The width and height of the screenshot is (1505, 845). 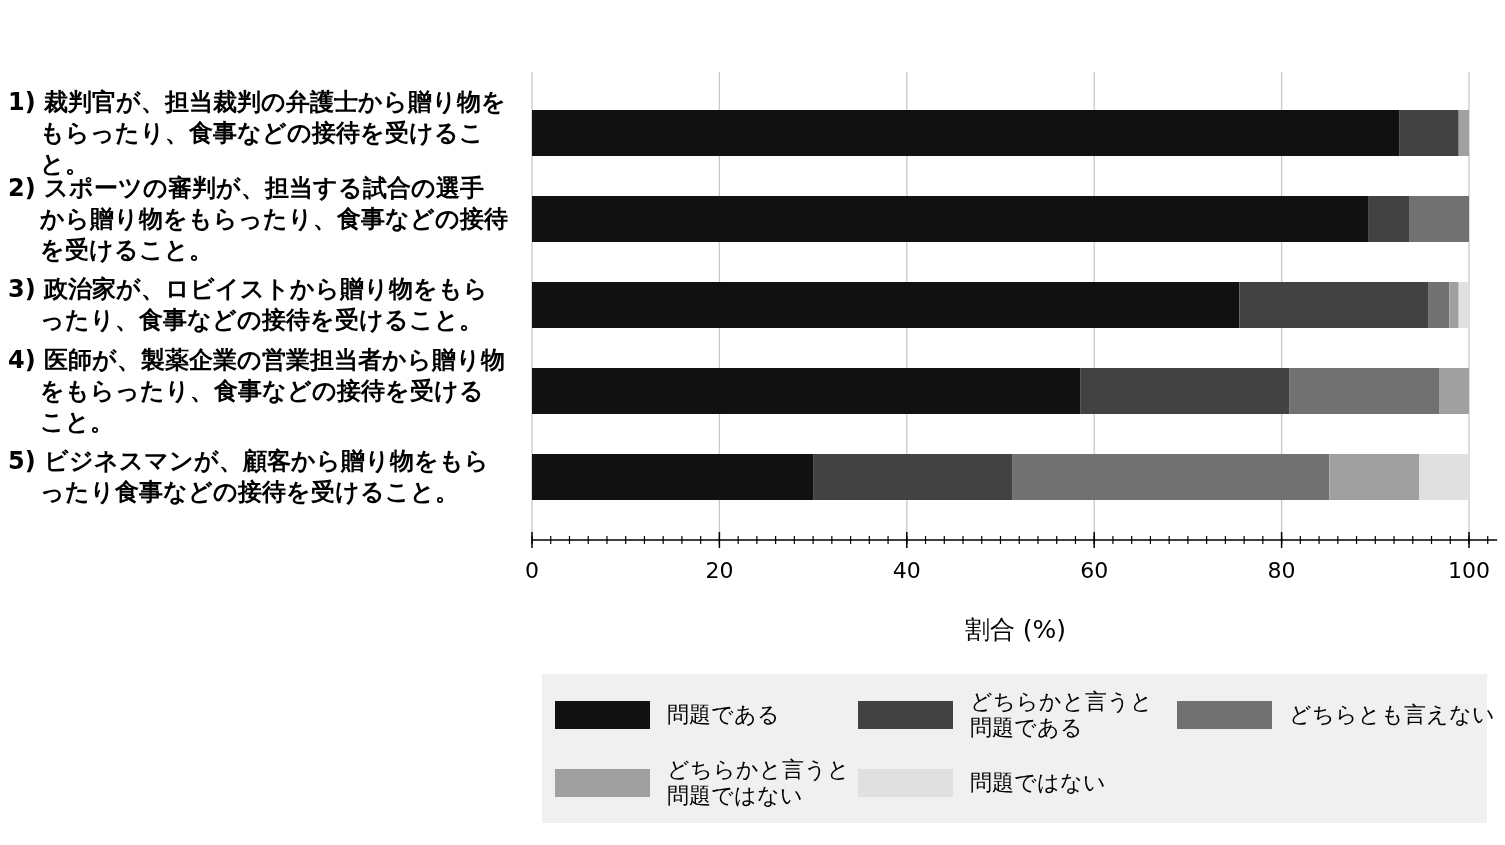 I want to click on legend-label: どちらかと言うと問題である, so click(x=1062, y=715).